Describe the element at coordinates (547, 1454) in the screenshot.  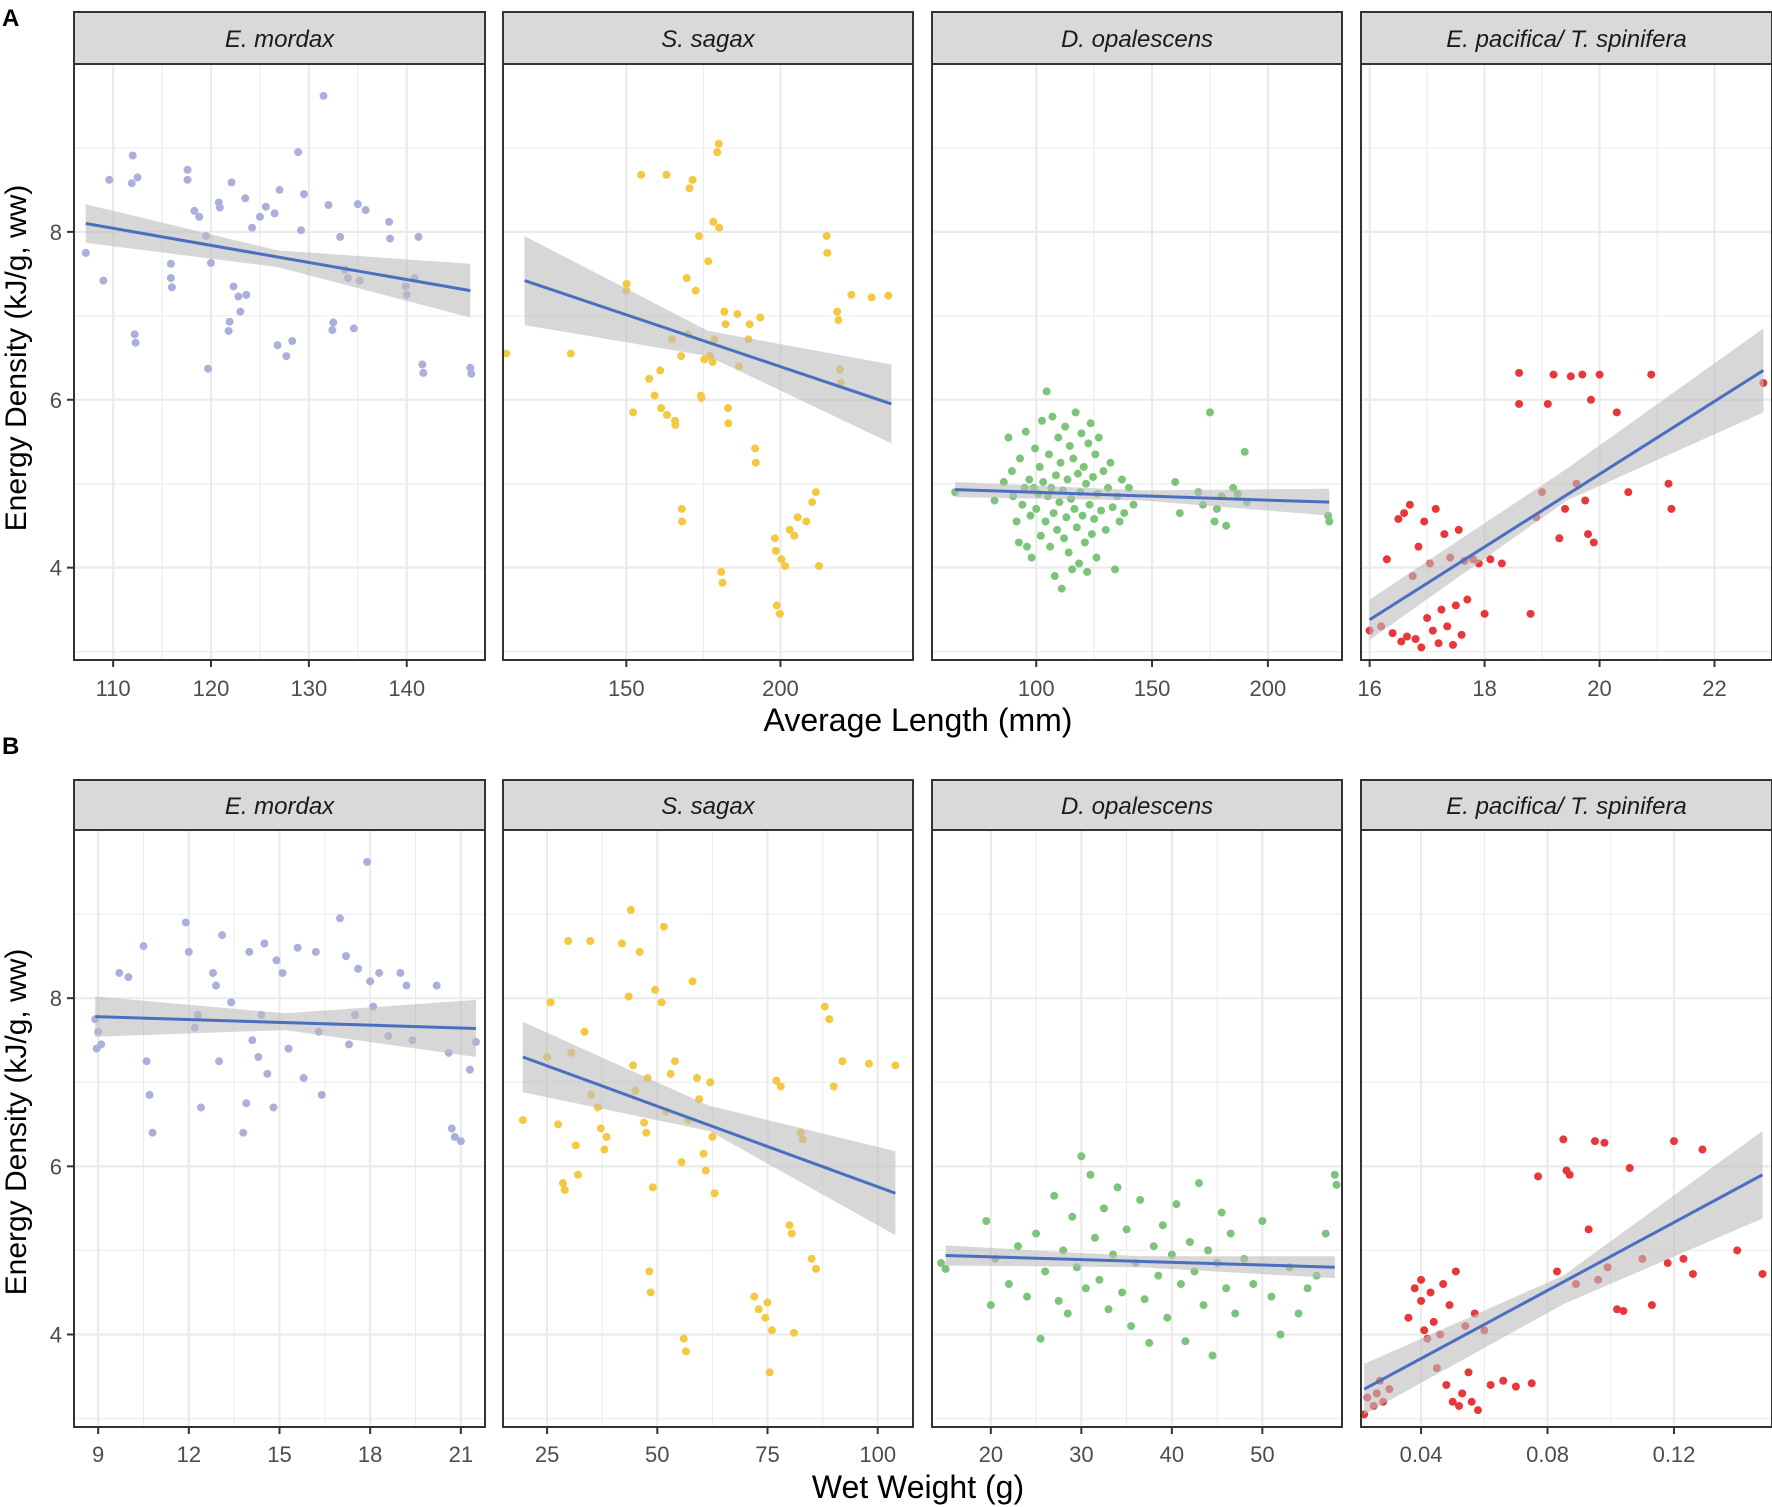
I see `x-tick-label: 25` at that location.